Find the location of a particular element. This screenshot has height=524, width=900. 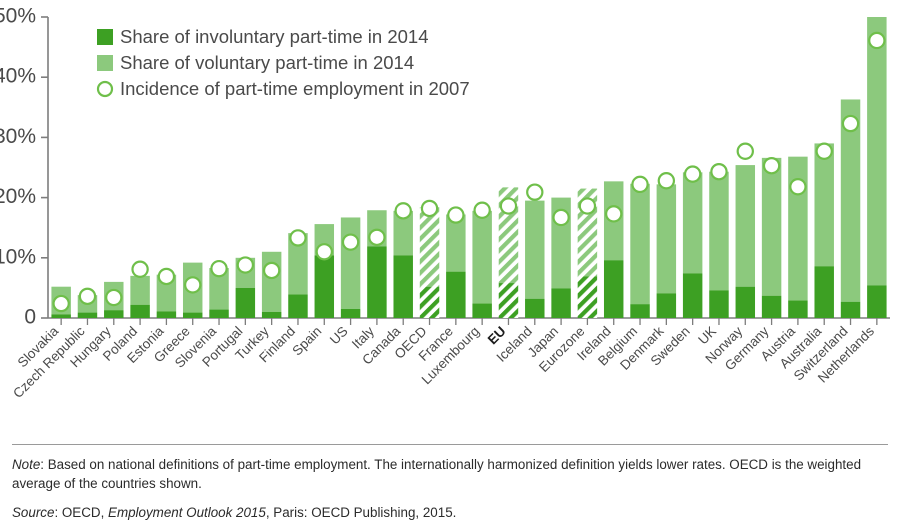

source-body-a: : OECD, is located at coordinates (81, 512).